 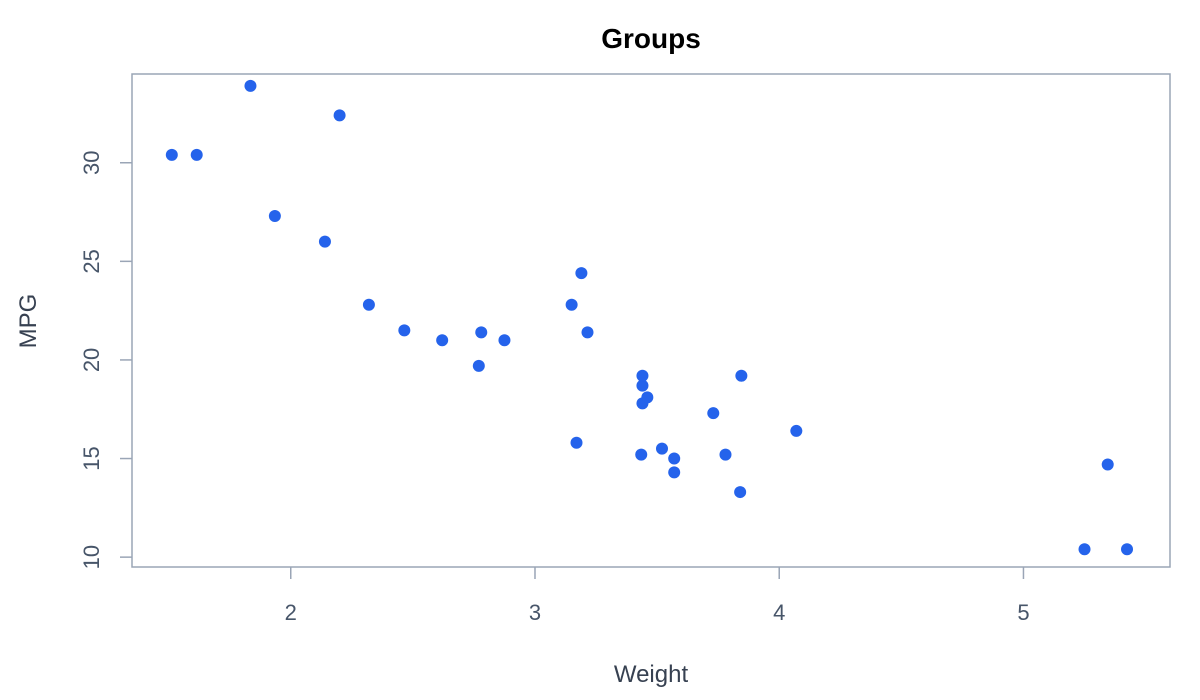 What do you see at coordinates (651, 674) in the screenshot?
I see `x-axis-label: Weight` at bounding box center [651, 674].